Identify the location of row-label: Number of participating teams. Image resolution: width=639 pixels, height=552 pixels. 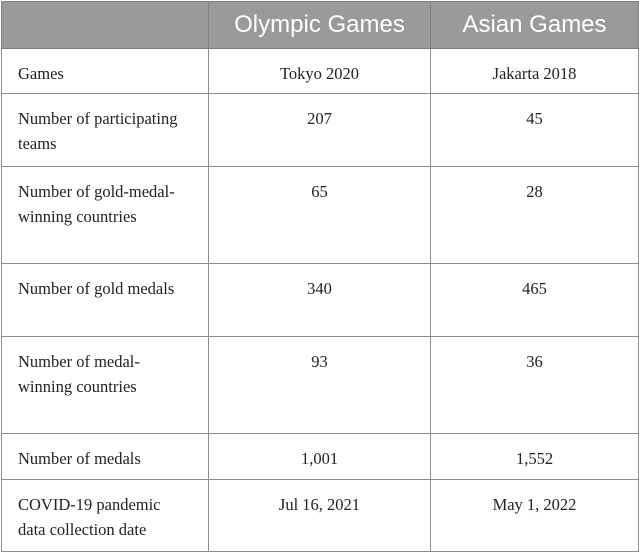
(105, 130).